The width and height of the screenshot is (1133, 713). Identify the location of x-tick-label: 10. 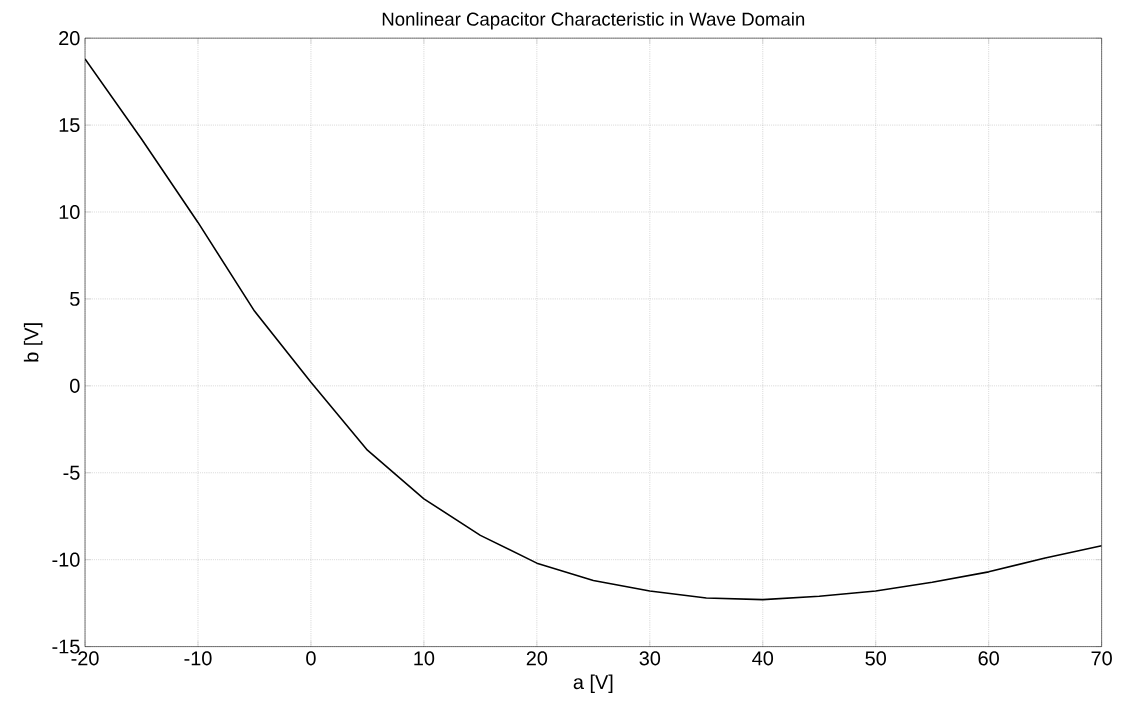
(424, 658).